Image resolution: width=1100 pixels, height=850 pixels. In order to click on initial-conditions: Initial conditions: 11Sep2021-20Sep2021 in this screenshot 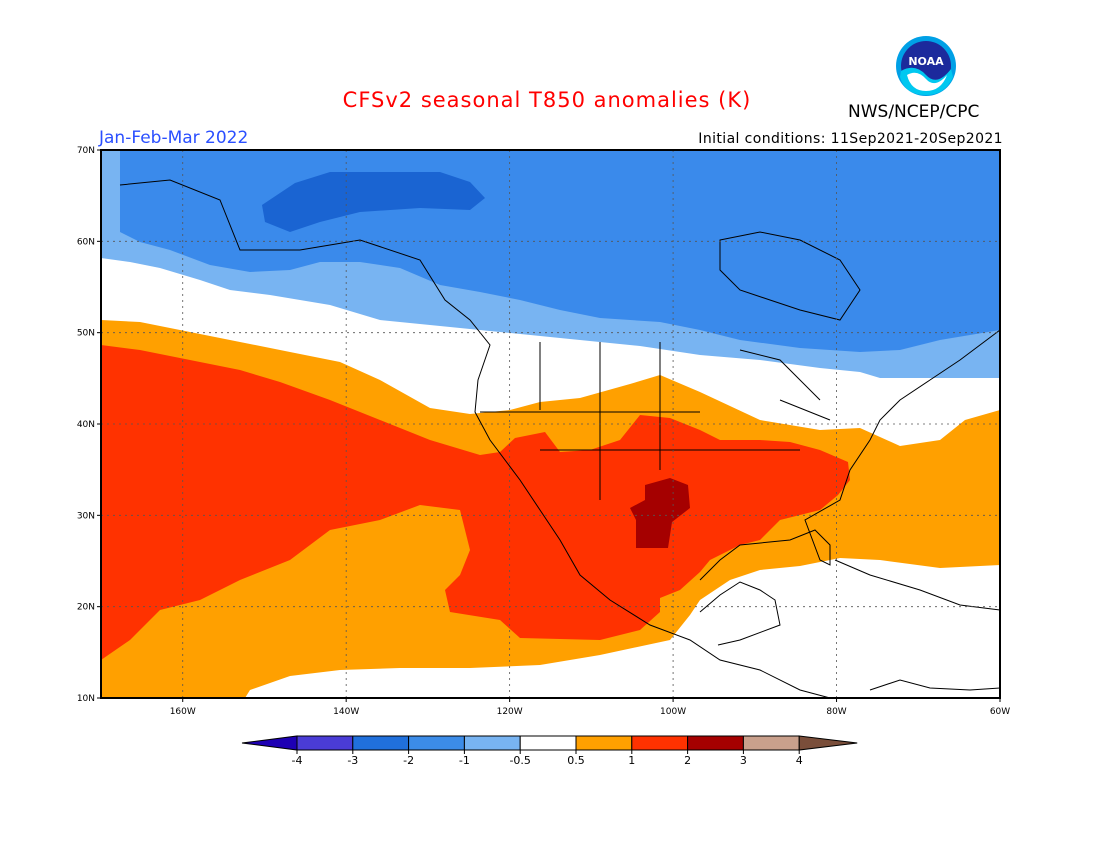, I will do `click(850, 139)`.